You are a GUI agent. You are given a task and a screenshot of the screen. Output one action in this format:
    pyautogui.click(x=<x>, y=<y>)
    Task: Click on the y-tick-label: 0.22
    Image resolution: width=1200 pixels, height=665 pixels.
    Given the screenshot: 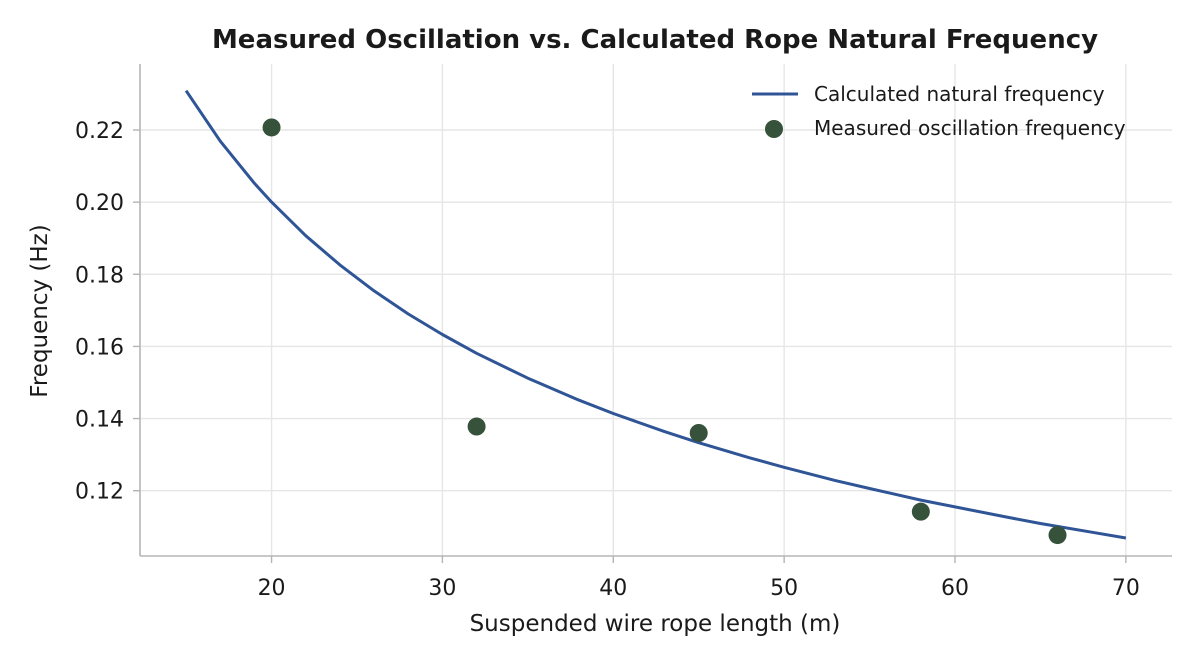 What is the action you would take?
    pyautogui.click(x=99, y=131)
    